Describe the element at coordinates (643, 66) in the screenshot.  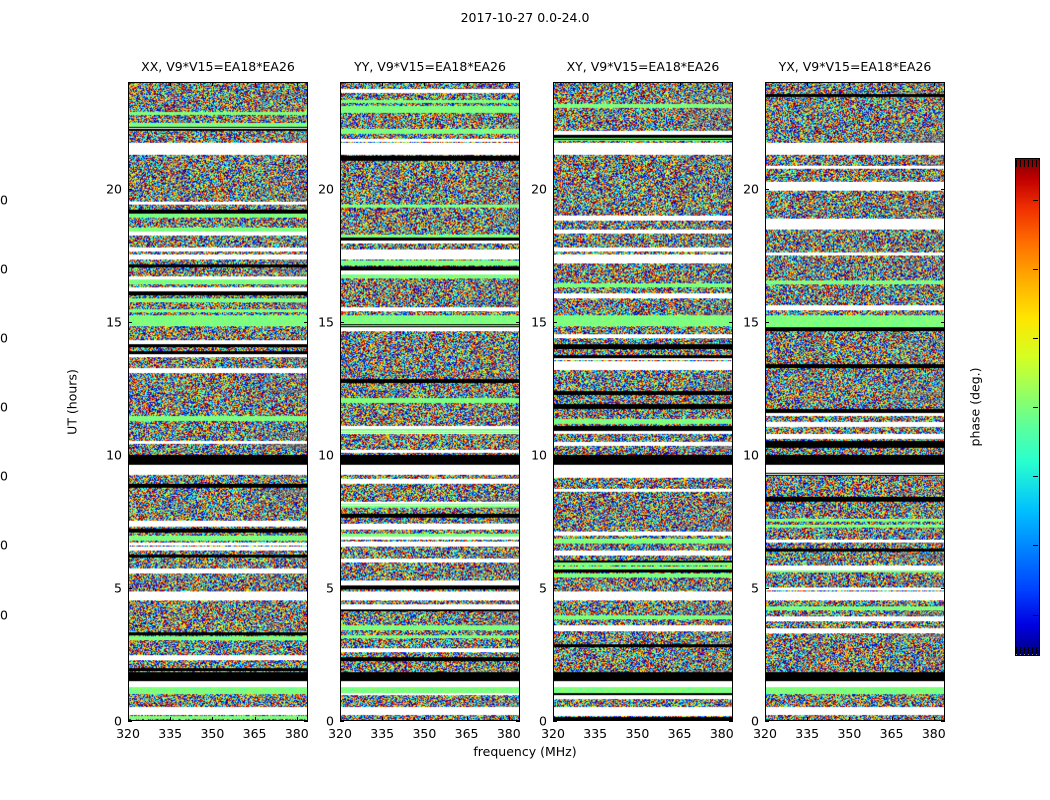
I see `panel-title-xy: XY, V9*V15=EA18*EA26` at that location.